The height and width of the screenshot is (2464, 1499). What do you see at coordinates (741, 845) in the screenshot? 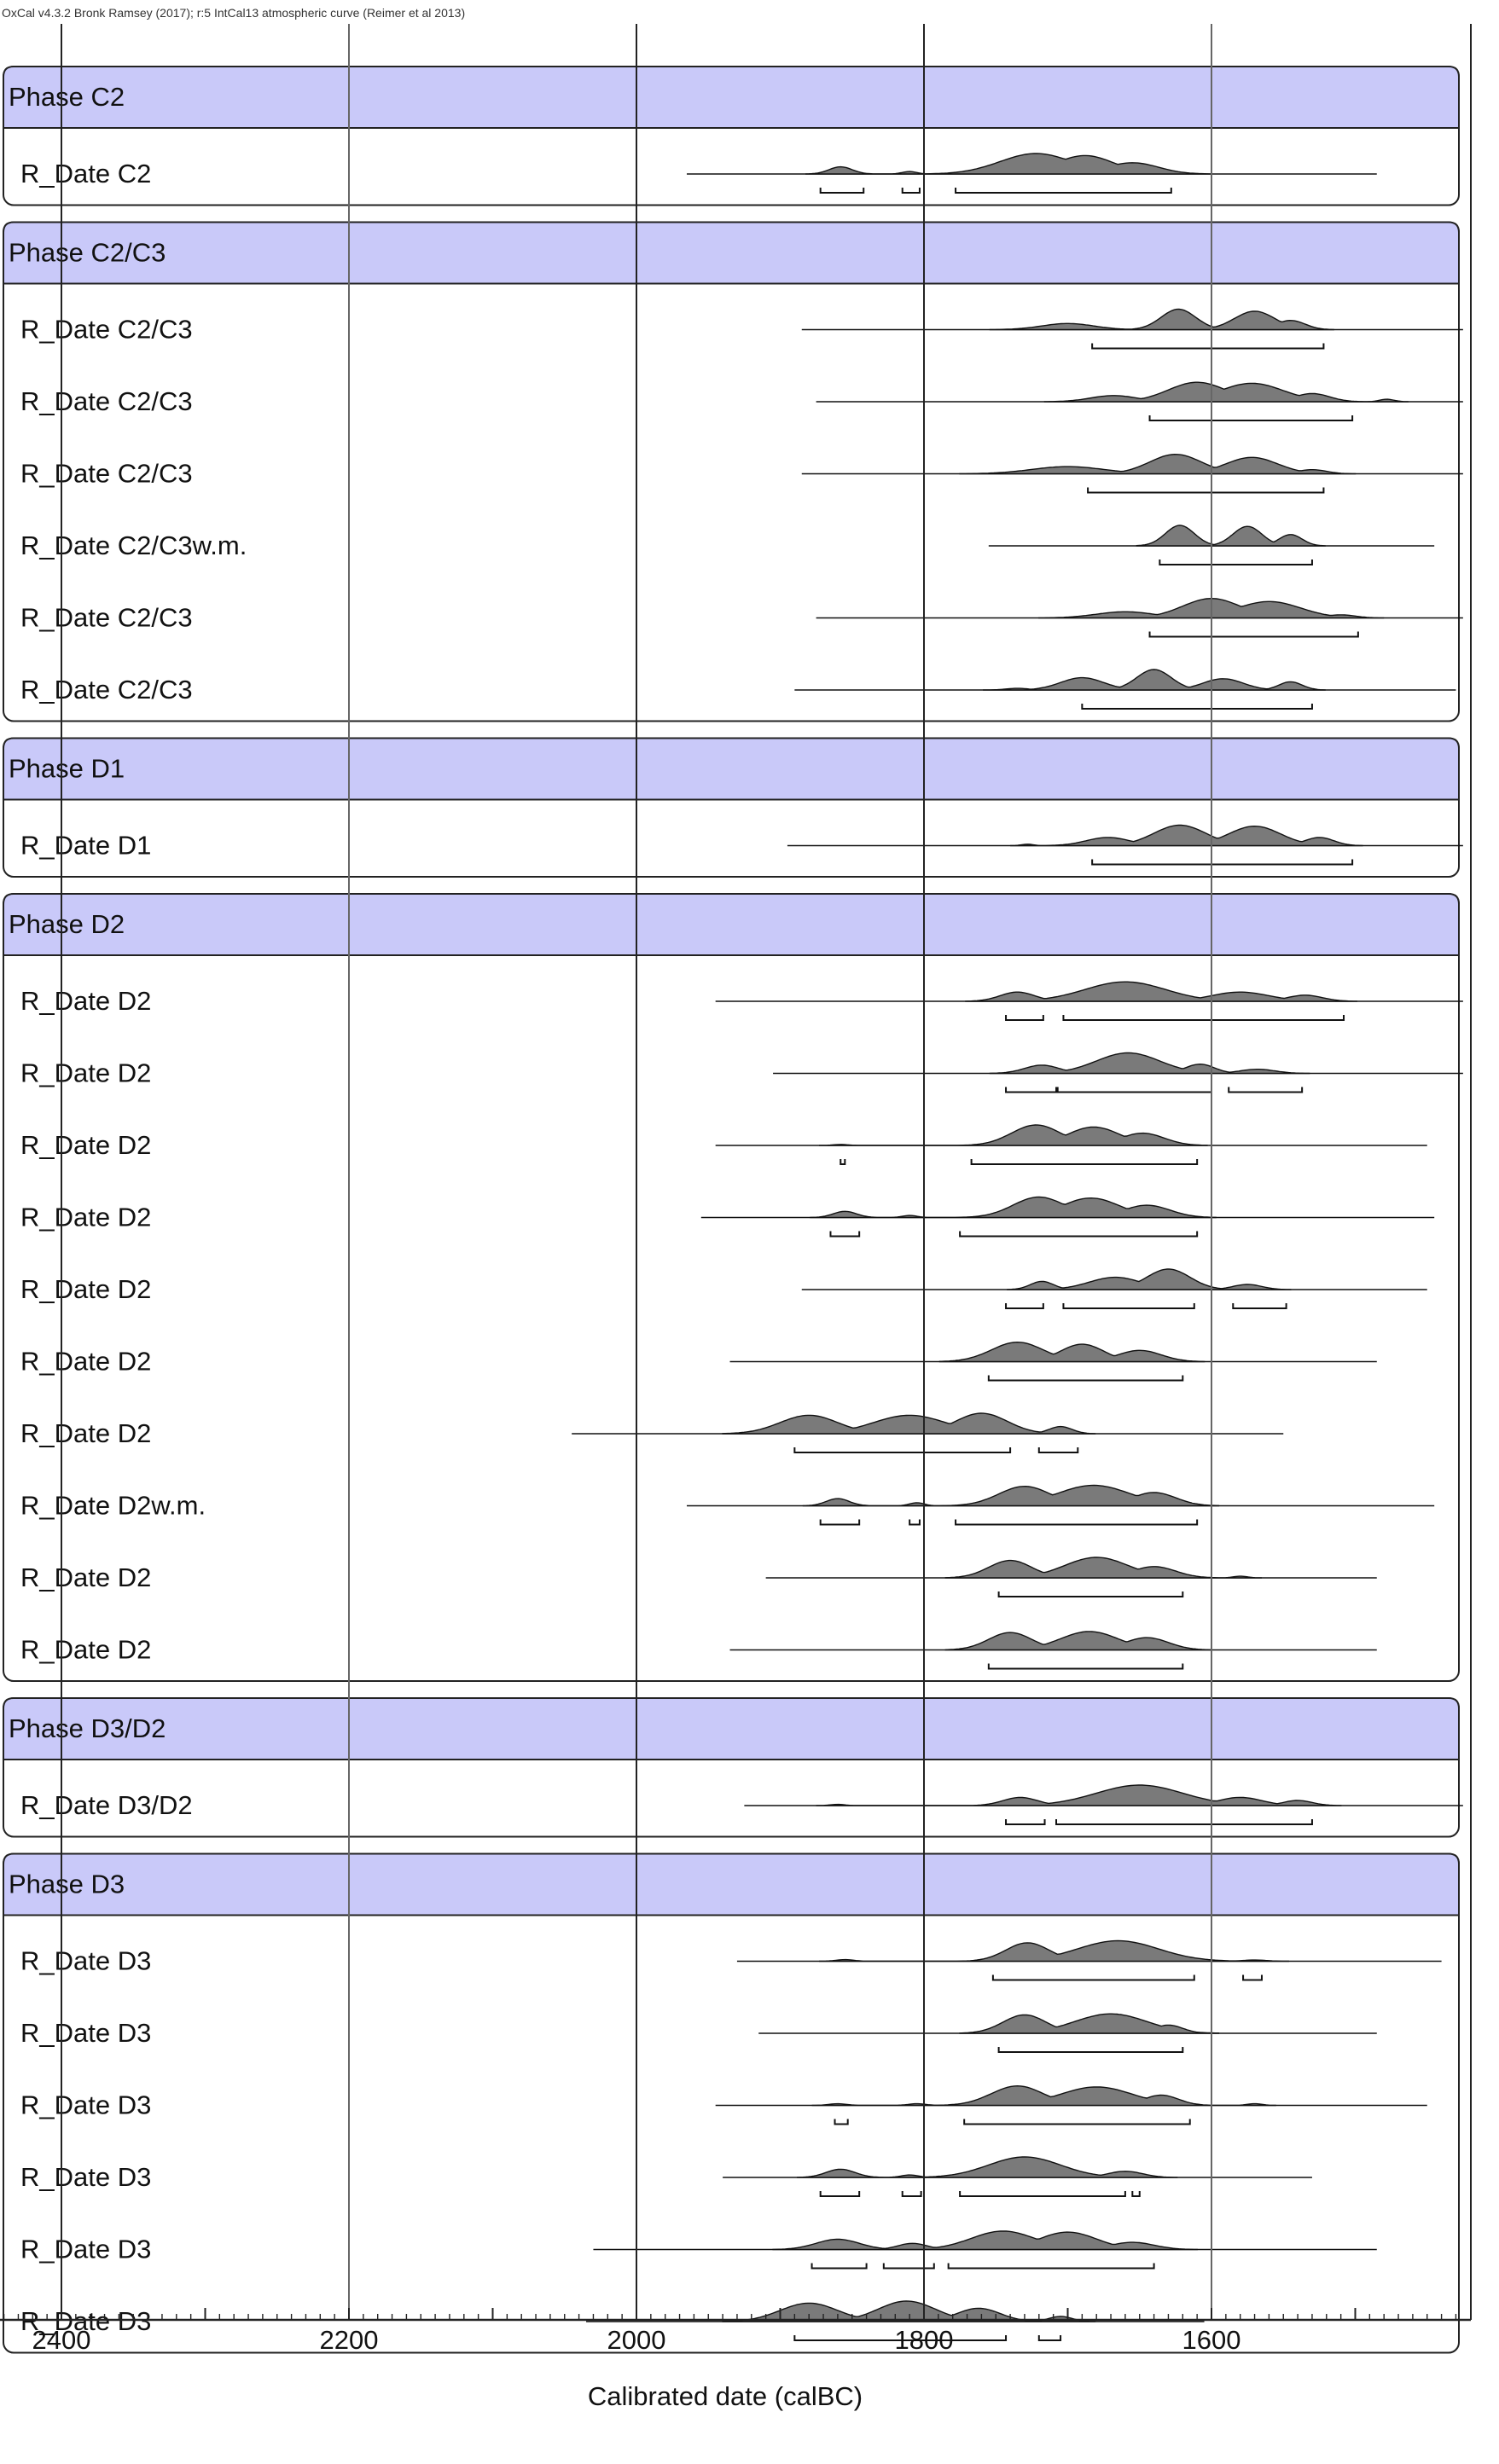
I see `date-row: R_Date D1` at bounding box center [741, 845].